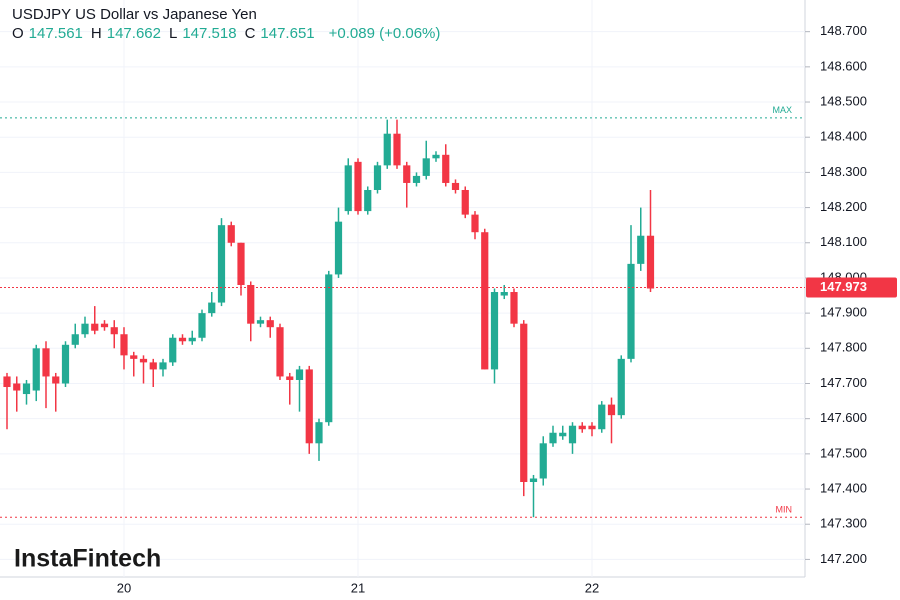 Image resolution: width=900 pixels, height=600 pixels. Describe the element at coordinates (209, 33) in the screenshot. I see `ohlc-value: 147.518` at that location.